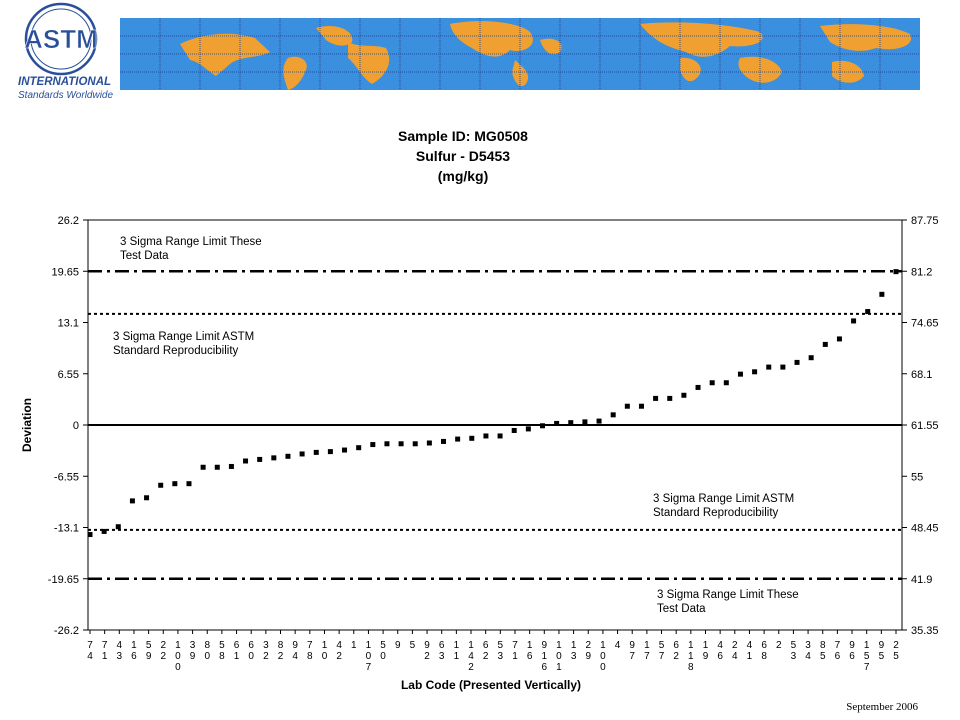  What do you see at coordinates (917, 477) in the screenshot?
I see `y-tick-label-right: 55` at bounding box center [917, 477].